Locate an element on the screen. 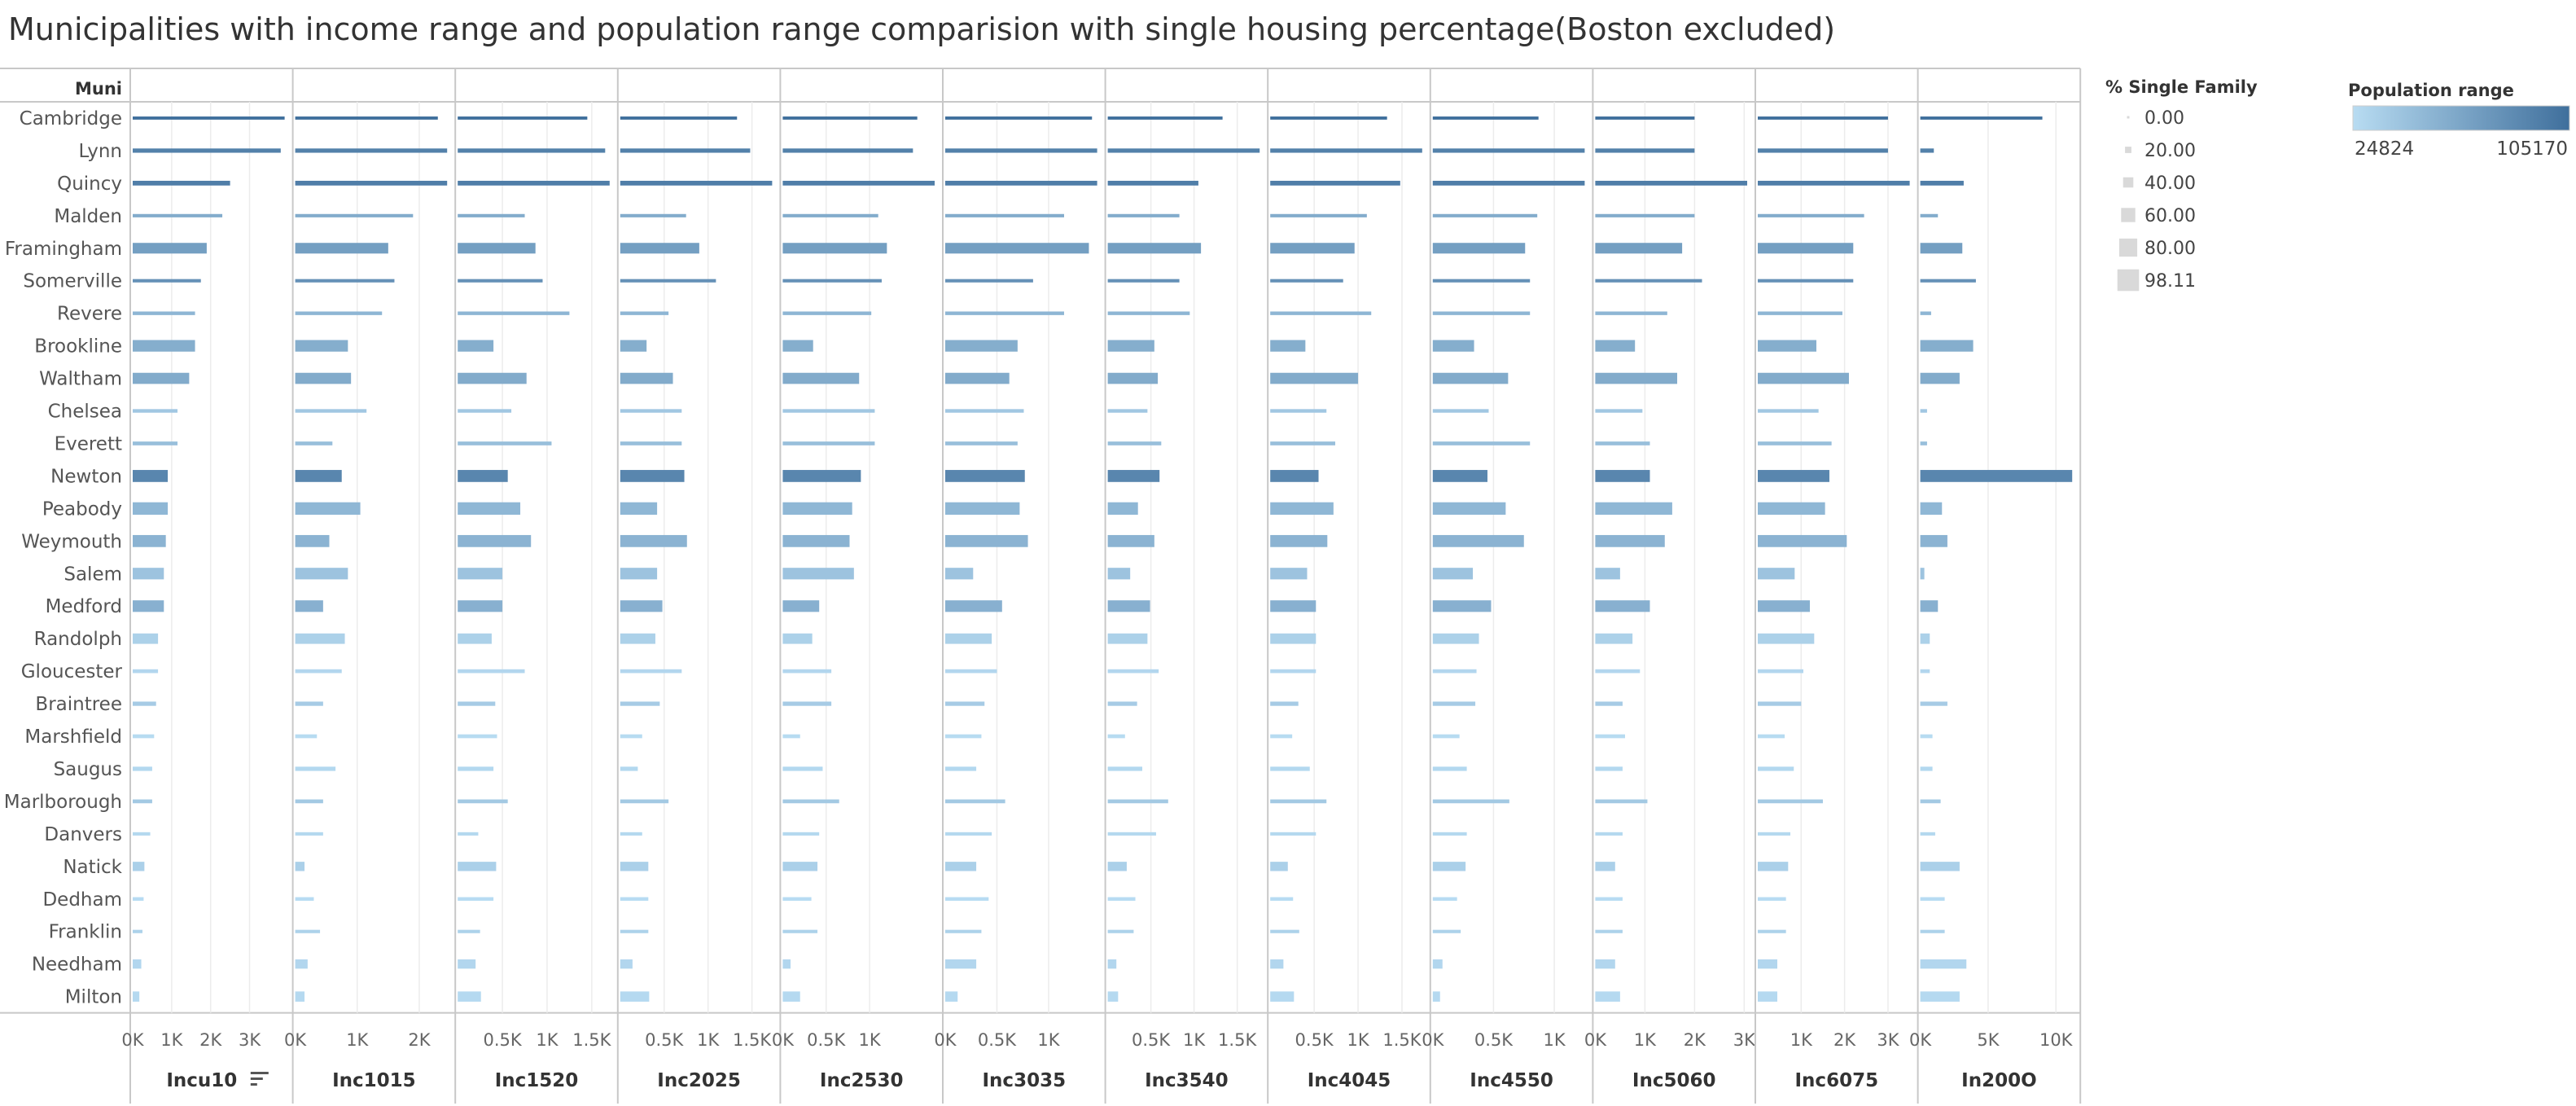  bar-inc3540-marlborough is located at coordinates (1137, 802).